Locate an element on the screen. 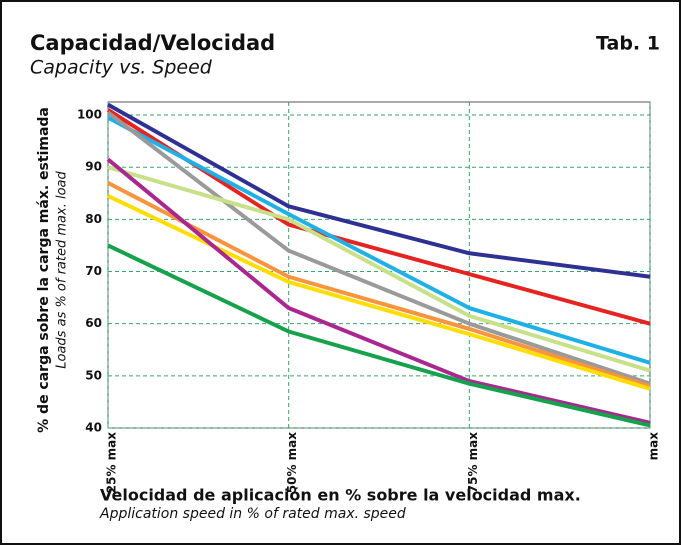  y-label: % de carga sobre la carga máx. estimada is located at coordinates (44, 270).